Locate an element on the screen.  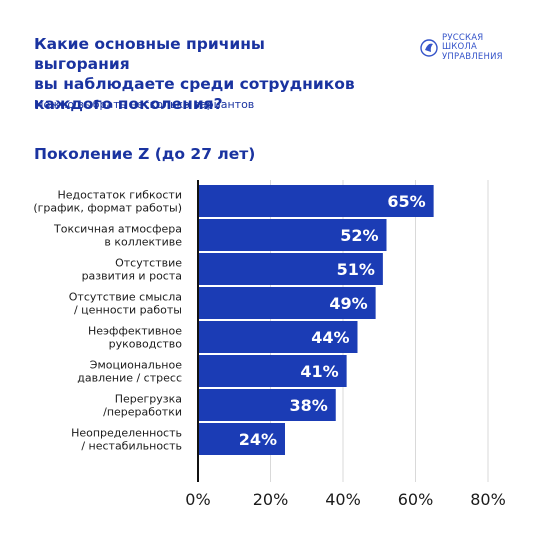
category-label: руководство is located at coordinates (146, 344).